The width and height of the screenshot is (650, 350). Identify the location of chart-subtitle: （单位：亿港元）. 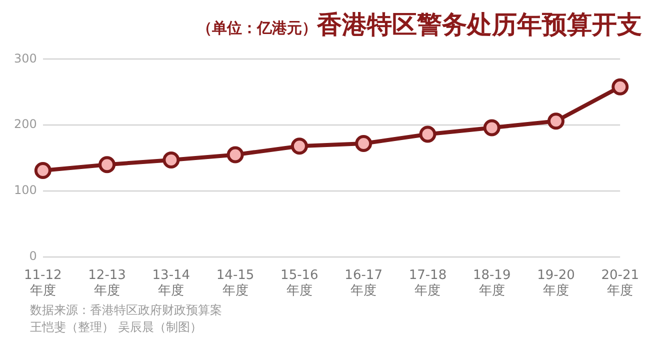
(257, 28).